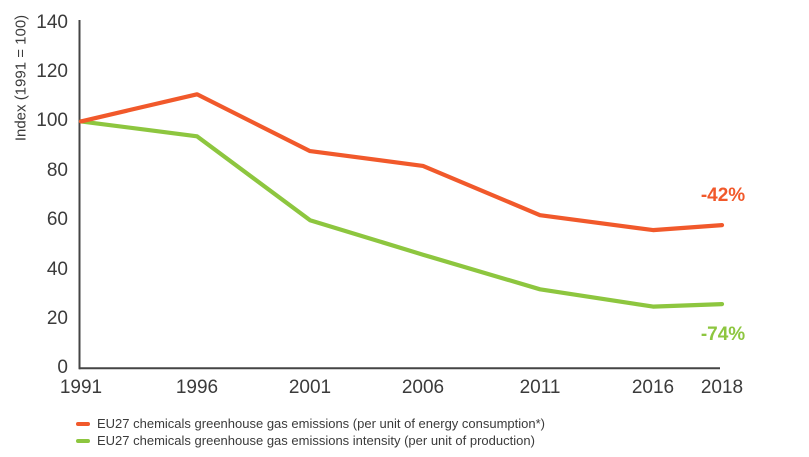 Image resolution: width=809 pixels, height=457 pixels. What do you see at coordinates (57, 318) in the screenshot?
I see `y-tick-label: 20` at bounding box center [57, 318].